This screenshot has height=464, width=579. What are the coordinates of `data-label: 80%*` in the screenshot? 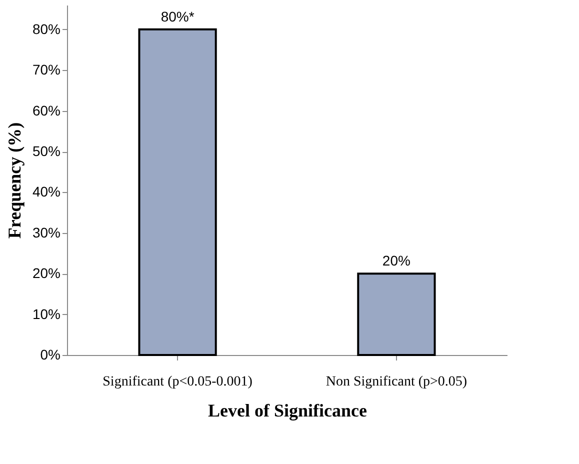 It's located at (177, 16).